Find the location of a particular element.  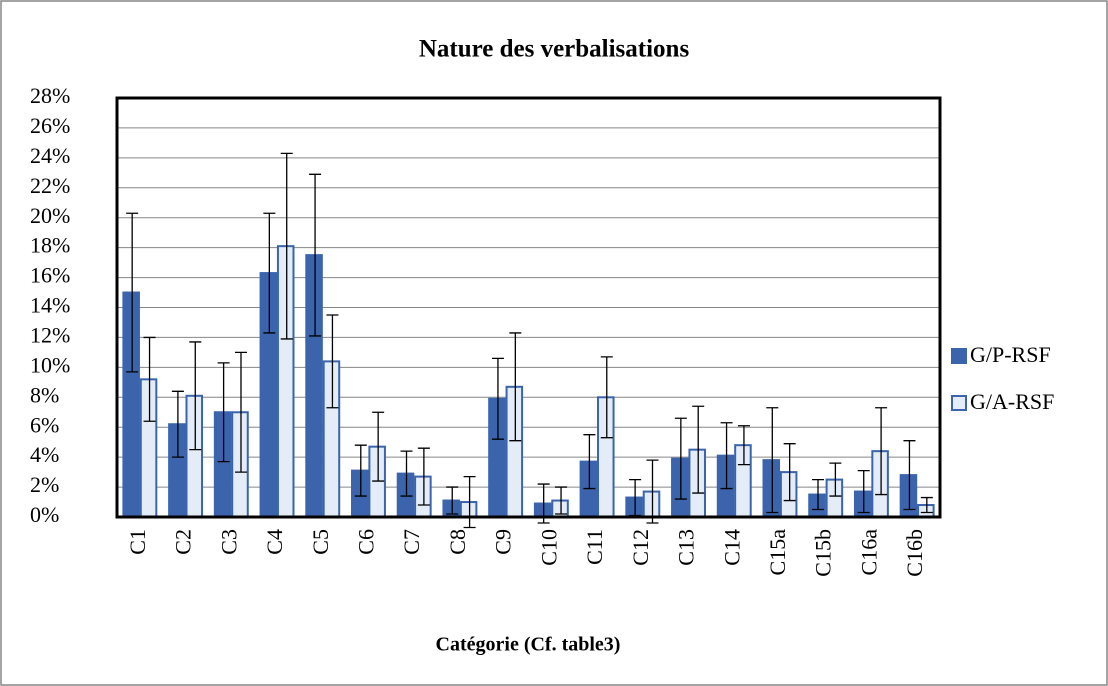

y-tick-label: 8% is located at coordinates (44, 394).